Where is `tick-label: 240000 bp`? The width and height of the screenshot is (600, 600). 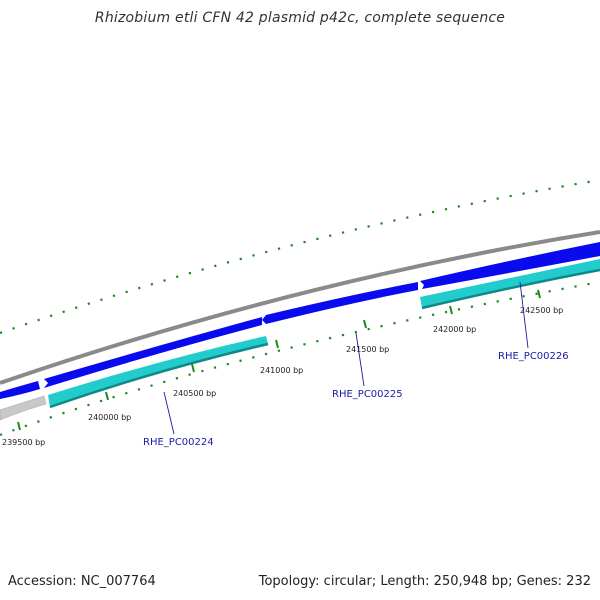
tick-label: 240000 bp is located at coordinates (109, 417).